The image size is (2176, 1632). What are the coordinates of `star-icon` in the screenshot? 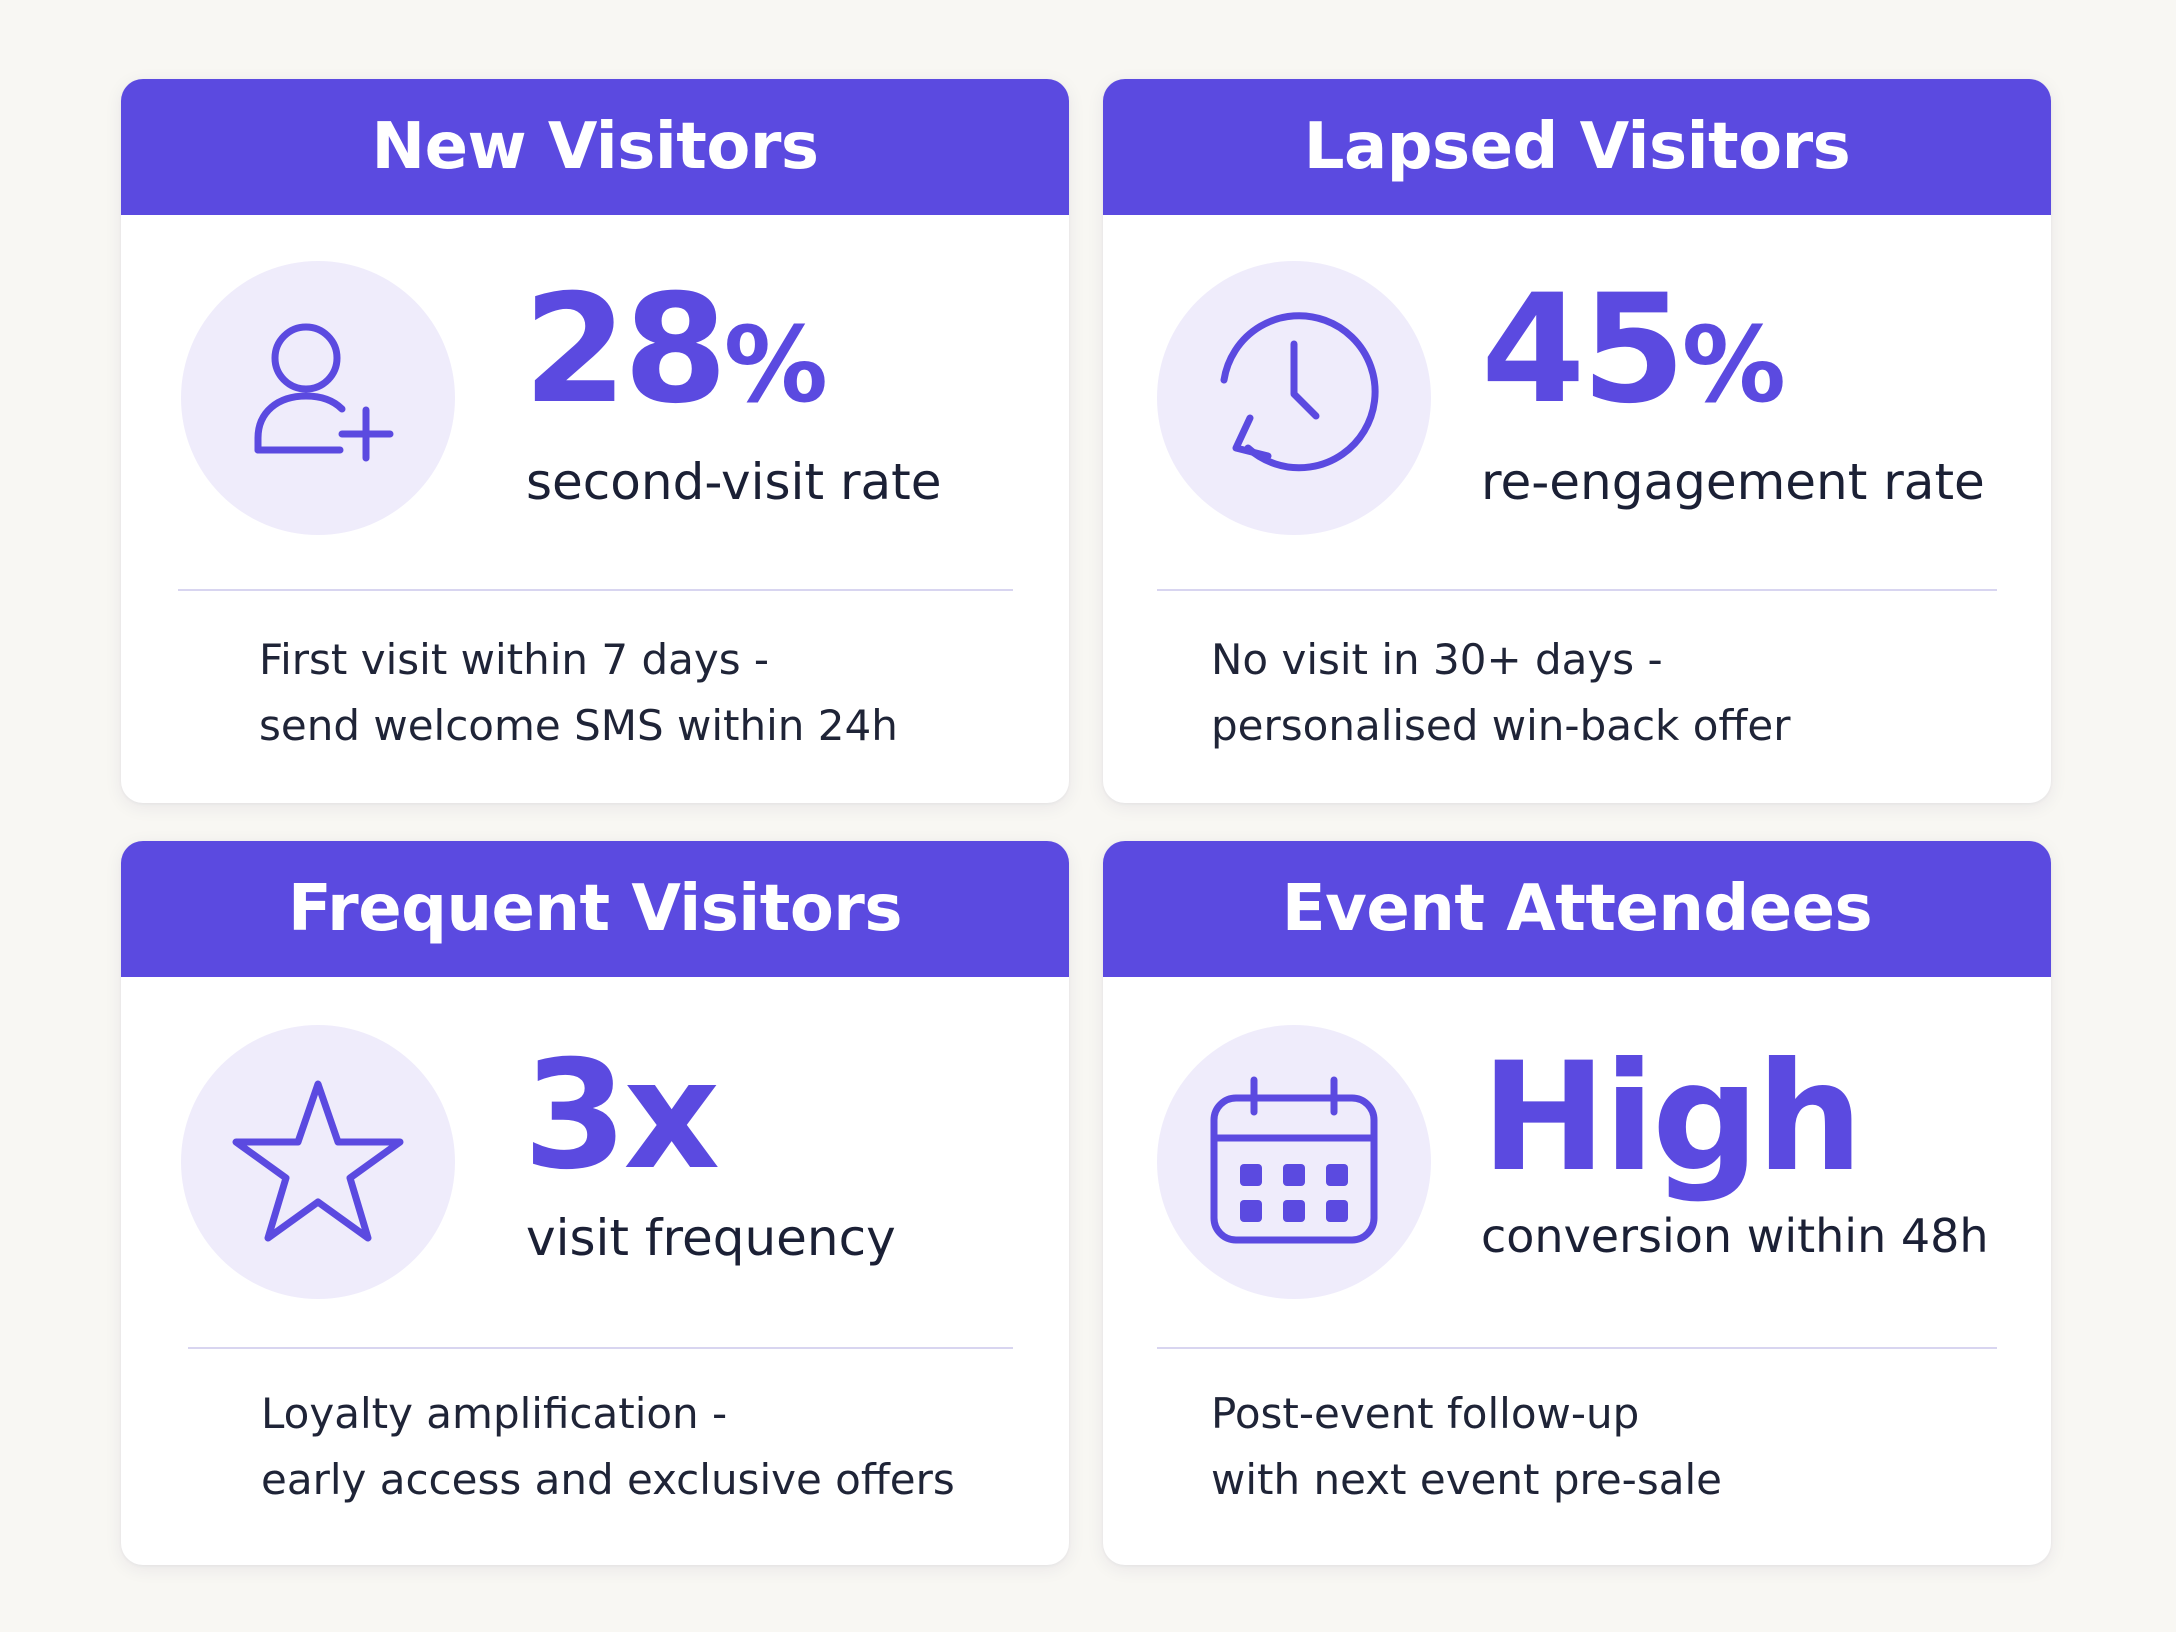 It's located at (318, 1161).